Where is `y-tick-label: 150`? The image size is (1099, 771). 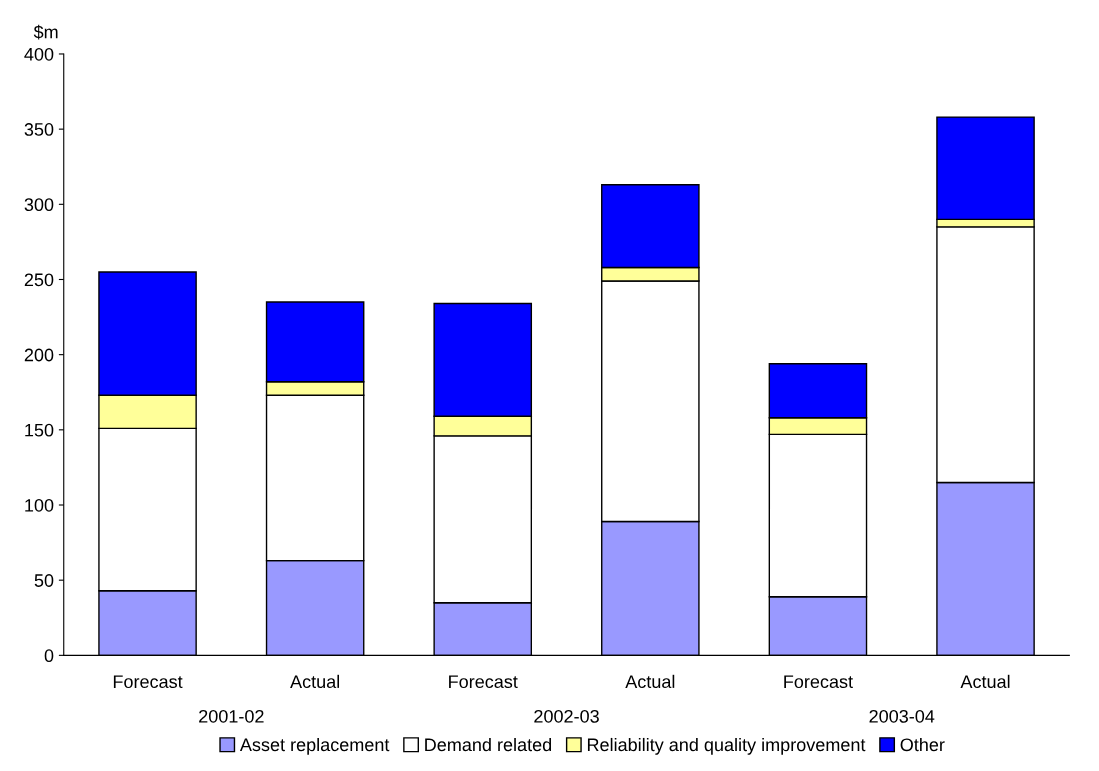
y-tick-label: 150 is located at coordinates (39, 430).